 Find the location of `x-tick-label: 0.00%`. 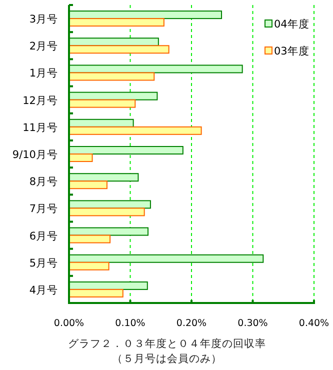

x-tick-label: 0.00% is located at coordinates (69, 323).